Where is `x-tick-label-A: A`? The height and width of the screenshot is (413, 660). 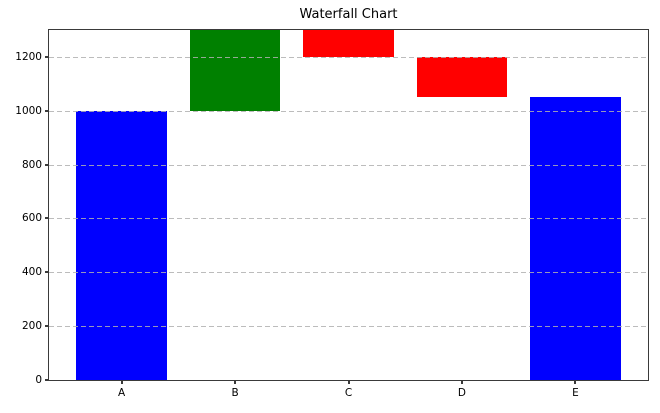
x-tick-label-A: A is located at coordinates (122, 393).